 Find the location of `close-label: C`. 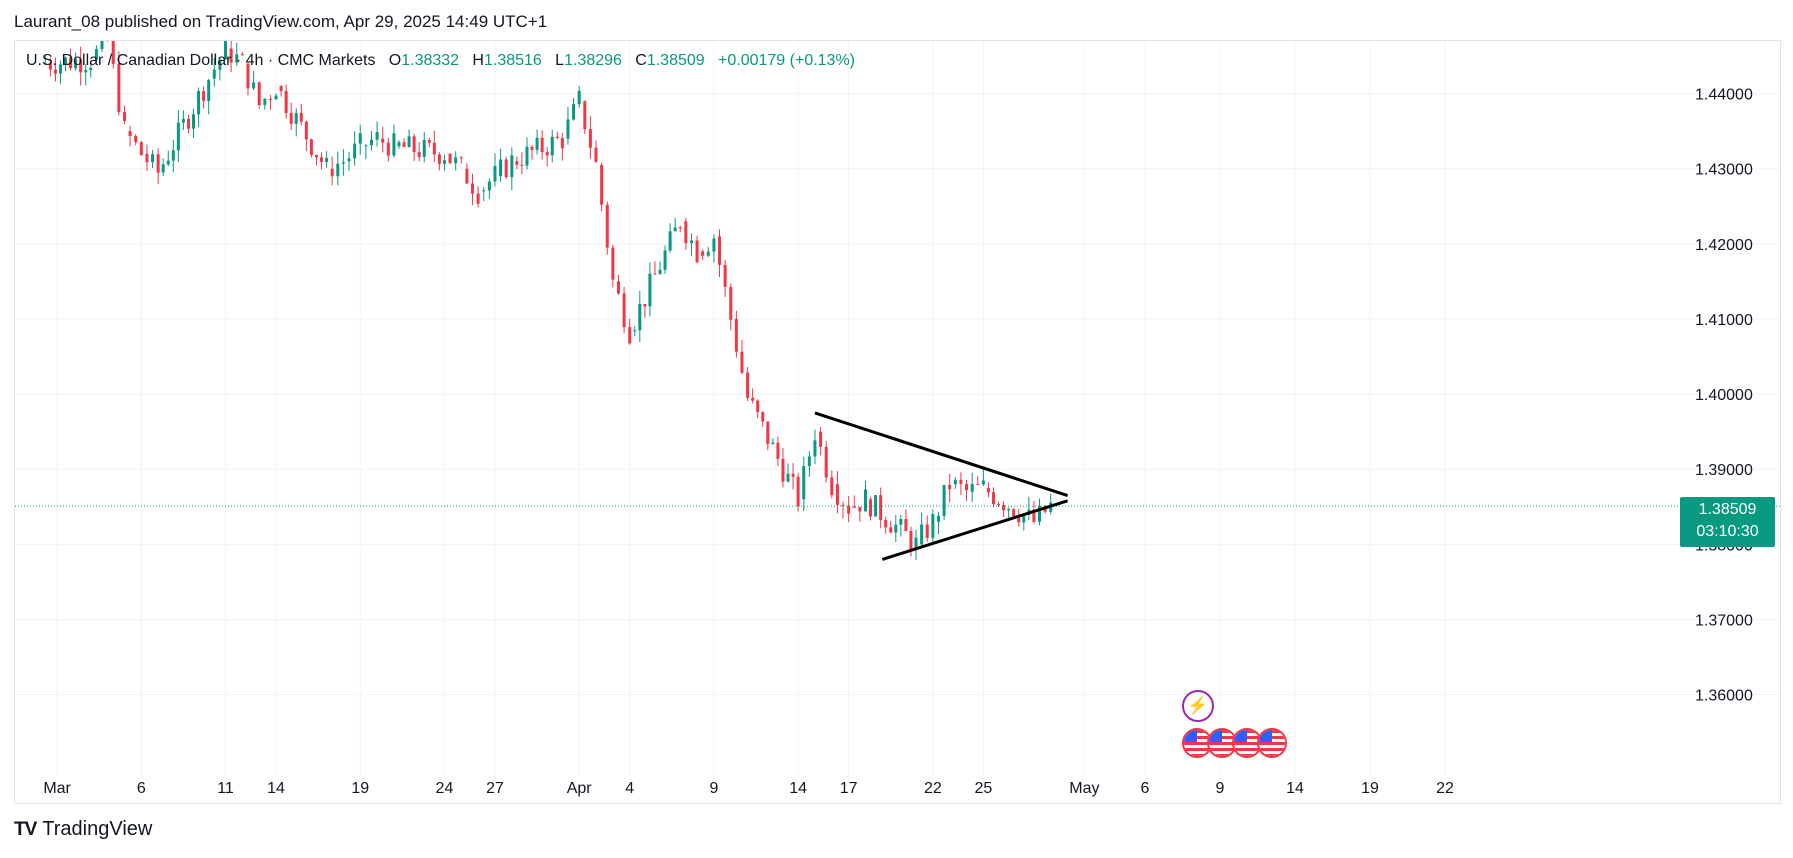

close-label: C is located at coordinates (641, 60).